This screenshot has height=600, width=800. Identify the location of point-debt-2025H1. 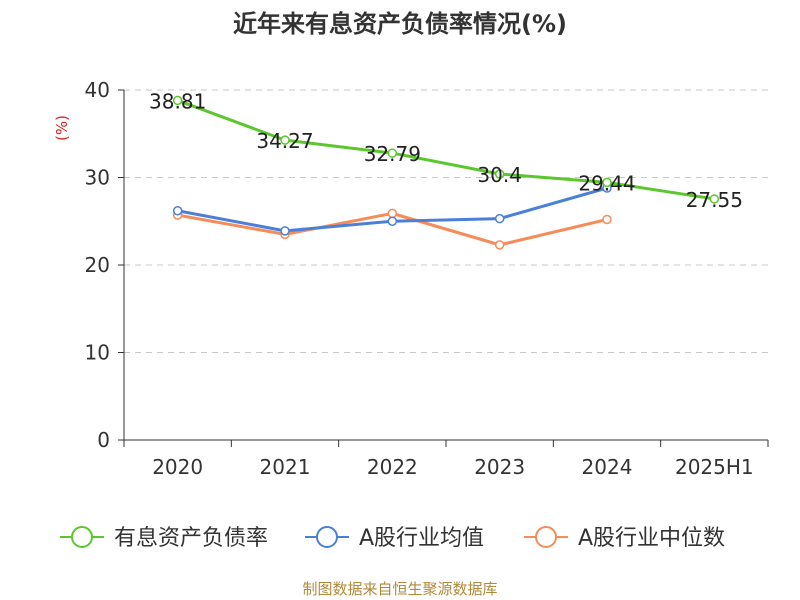
(714, 199).